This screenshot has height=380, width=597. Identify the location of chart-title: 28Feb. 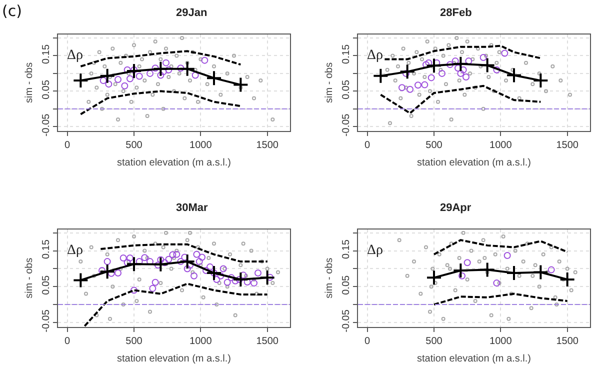
(456, 13).